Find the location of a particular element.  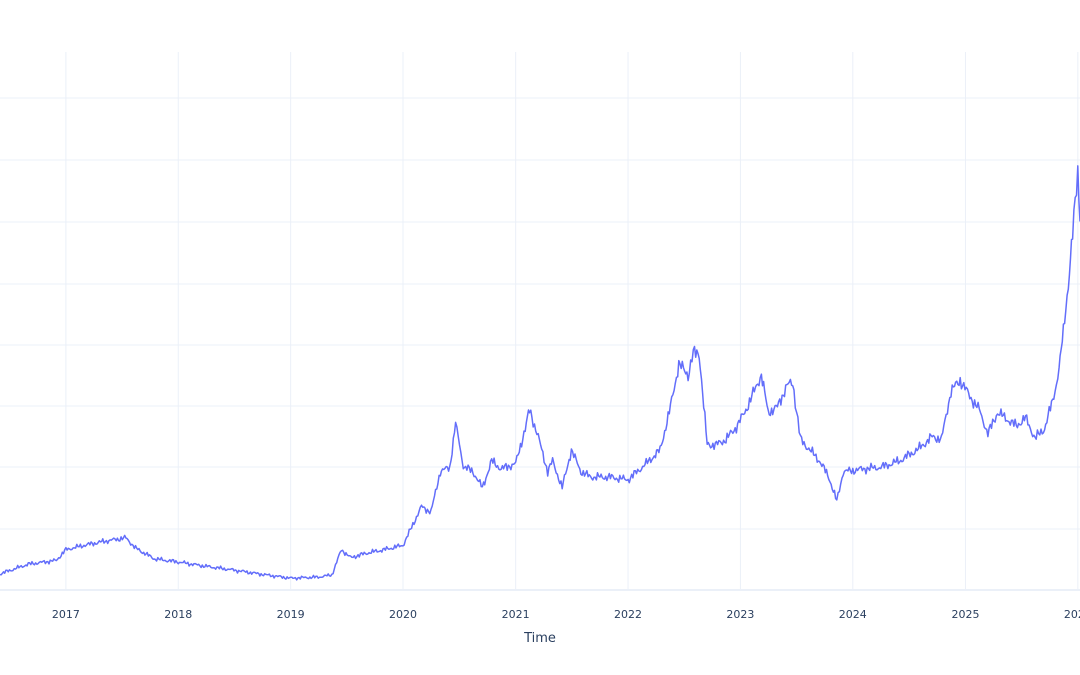

x-tick-label: 2026 is located at coordinates (1072, 614).